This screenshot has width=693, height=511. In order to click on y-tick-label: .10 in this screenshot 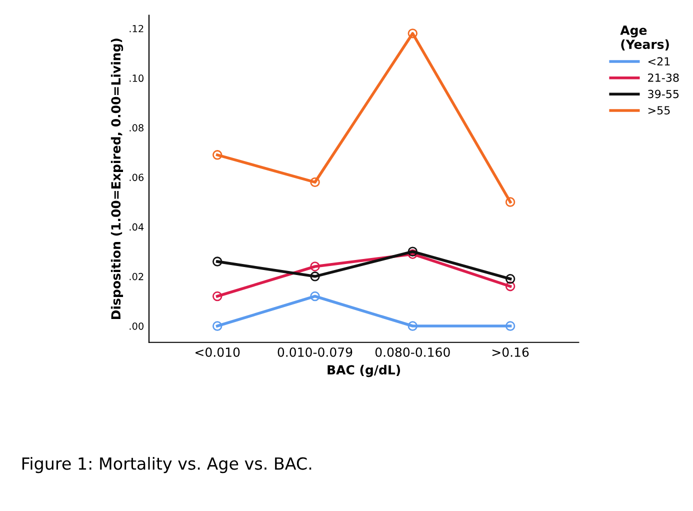, I will do `click(137, 78)`.